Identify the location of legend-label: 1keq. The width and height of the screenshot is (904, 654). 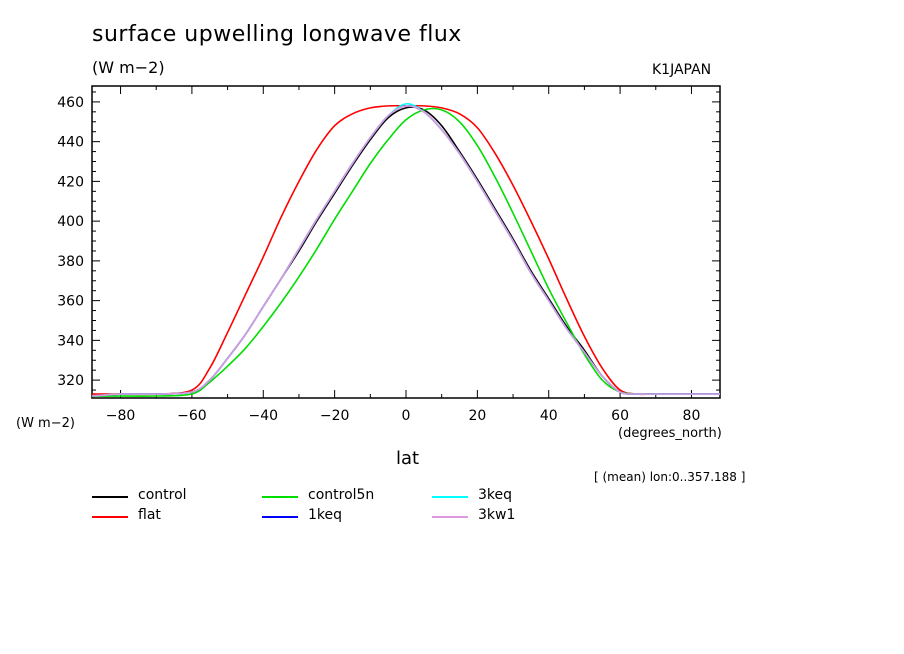
(325, 515).